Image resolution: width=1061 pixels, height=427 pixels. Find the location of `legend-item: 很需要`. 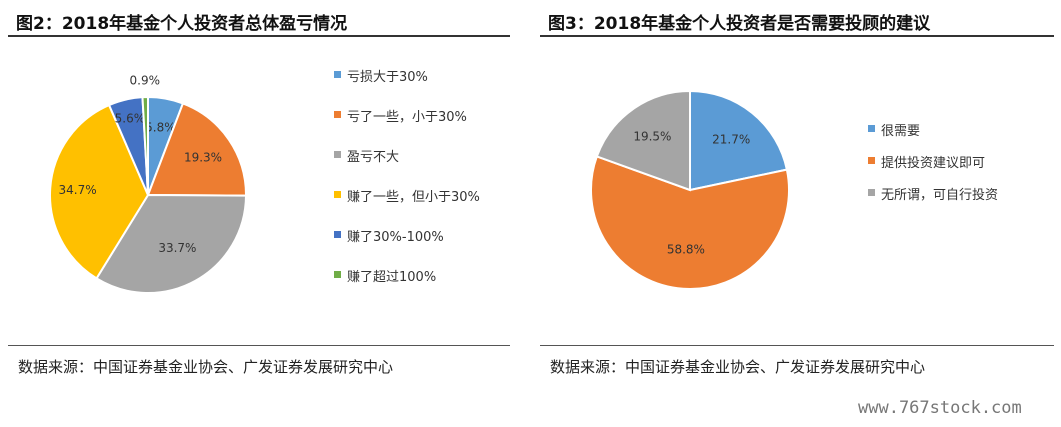

legend-item: 很需要 is located at coordinates (933, 136).